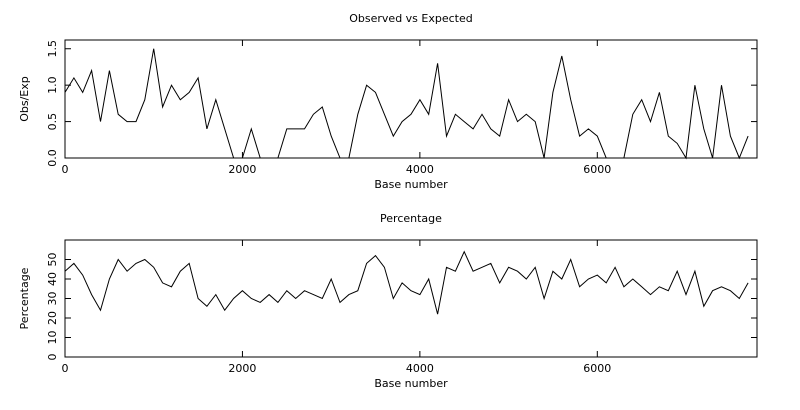 The image size is (800, 410). What do you see at coordinates (52, 338) in the screenshot?
I see `y-tick-label: 10` at bounding box center [52, 338].